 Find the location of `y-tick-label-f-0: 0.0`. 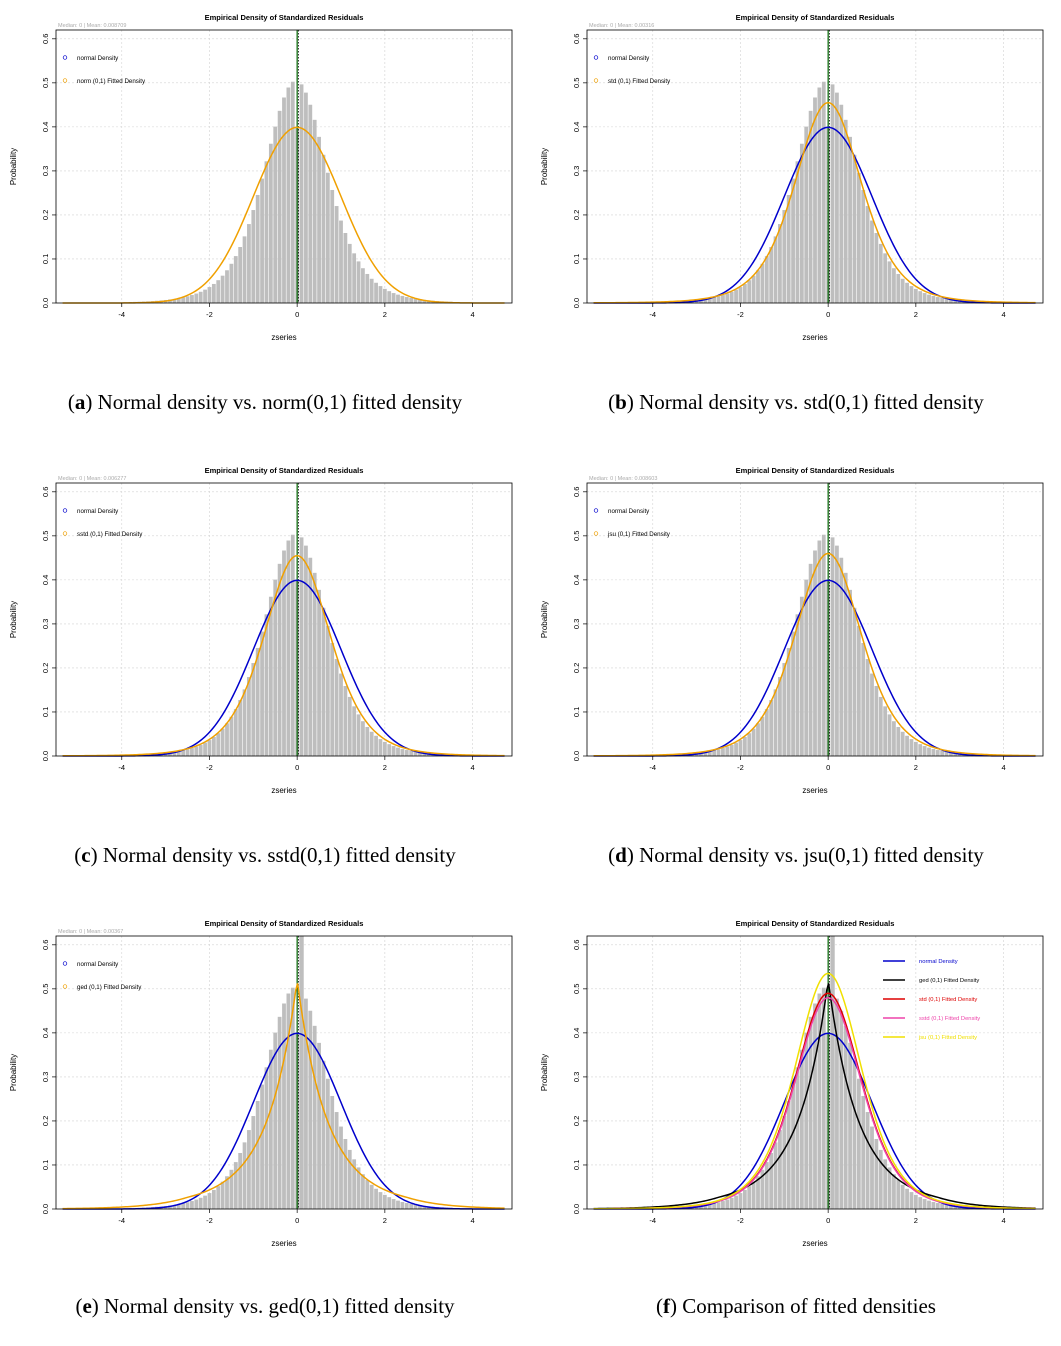

y-tick-label-f-0: 0.0 is located at coordinates (576, 1209).